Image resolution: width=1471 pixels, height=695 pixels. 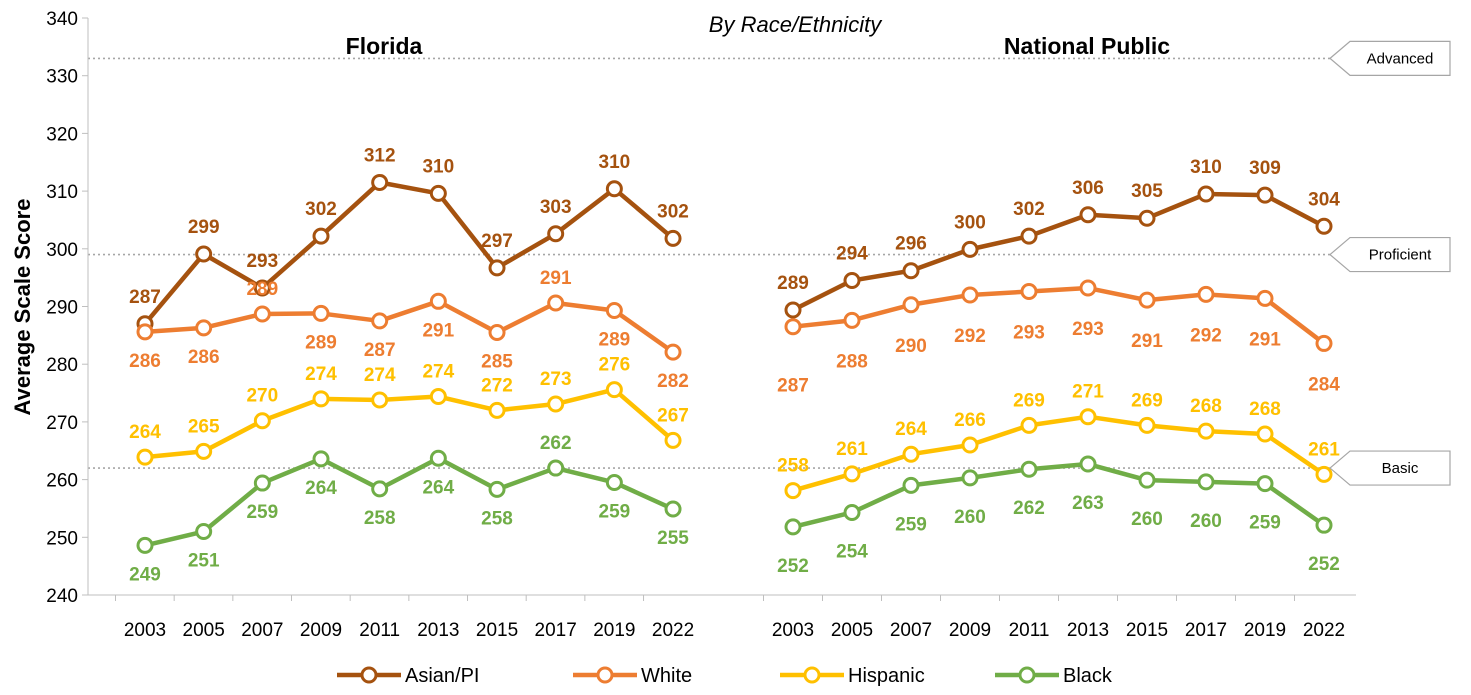 I want to click on data-label: 273, so click(x=556, y=379).